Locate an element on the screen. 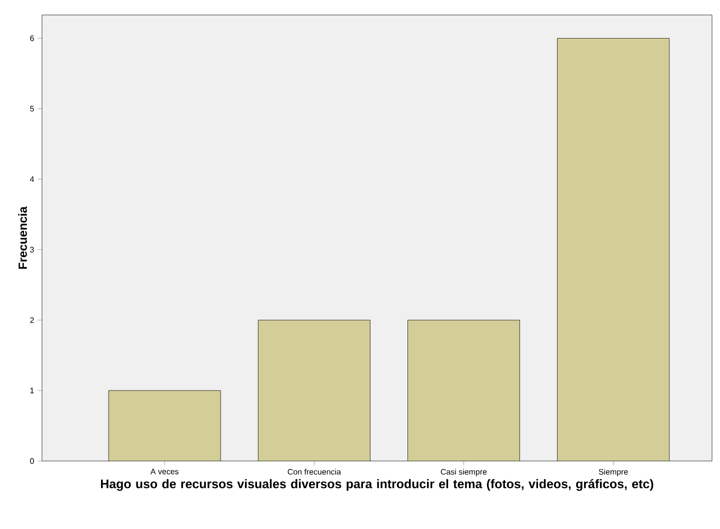 This screenshot has height=529, width=720. y-axis-title: Frecuencia is located at coordinates (22, 237).